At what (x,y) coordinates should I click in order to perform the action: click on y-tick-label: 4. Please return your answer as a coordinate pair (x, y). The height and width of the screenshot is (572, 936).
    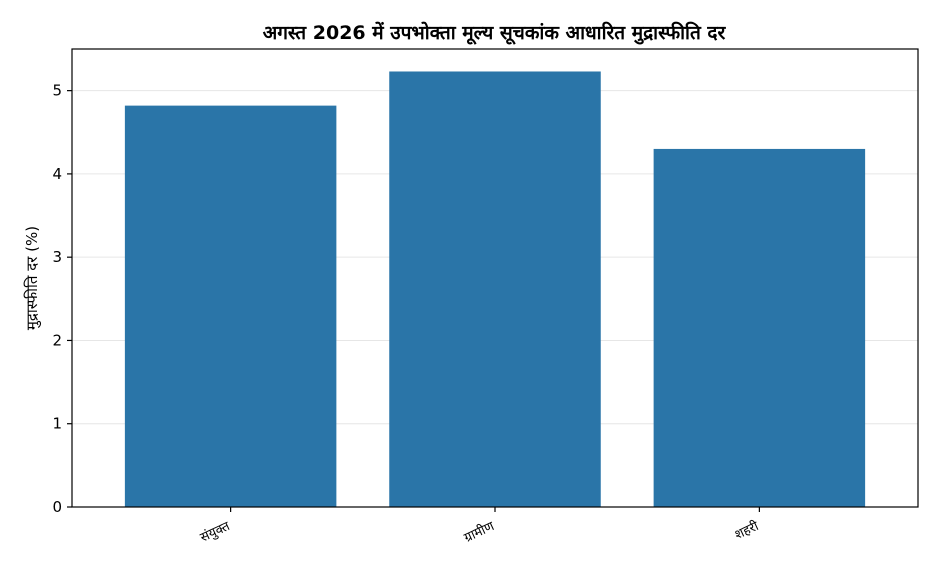
    Looking at the image, I should click on (57, 174).